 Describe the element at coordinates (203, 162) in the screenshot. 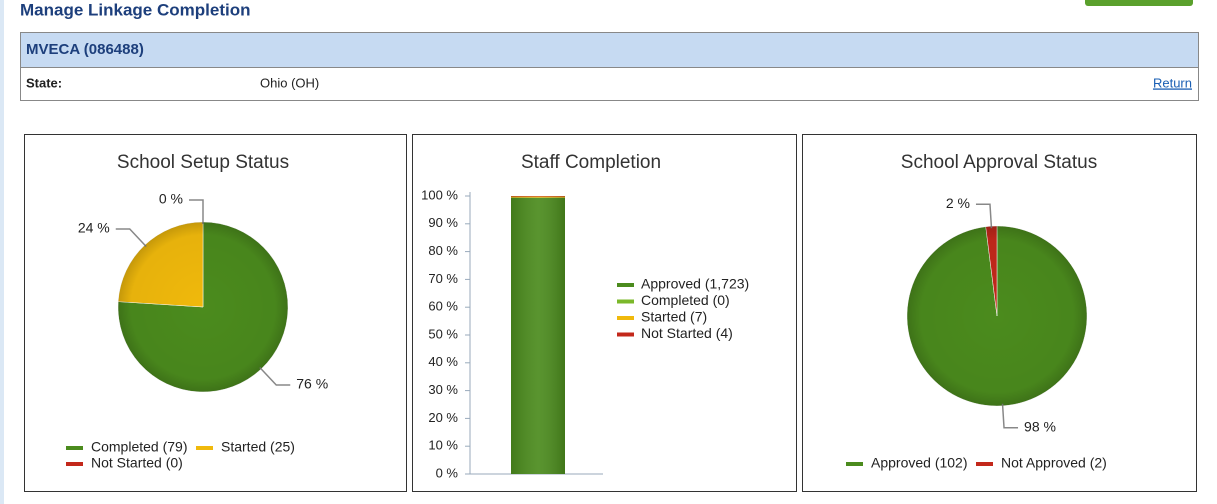

I see `chart-title: School Setup Status` at that location.